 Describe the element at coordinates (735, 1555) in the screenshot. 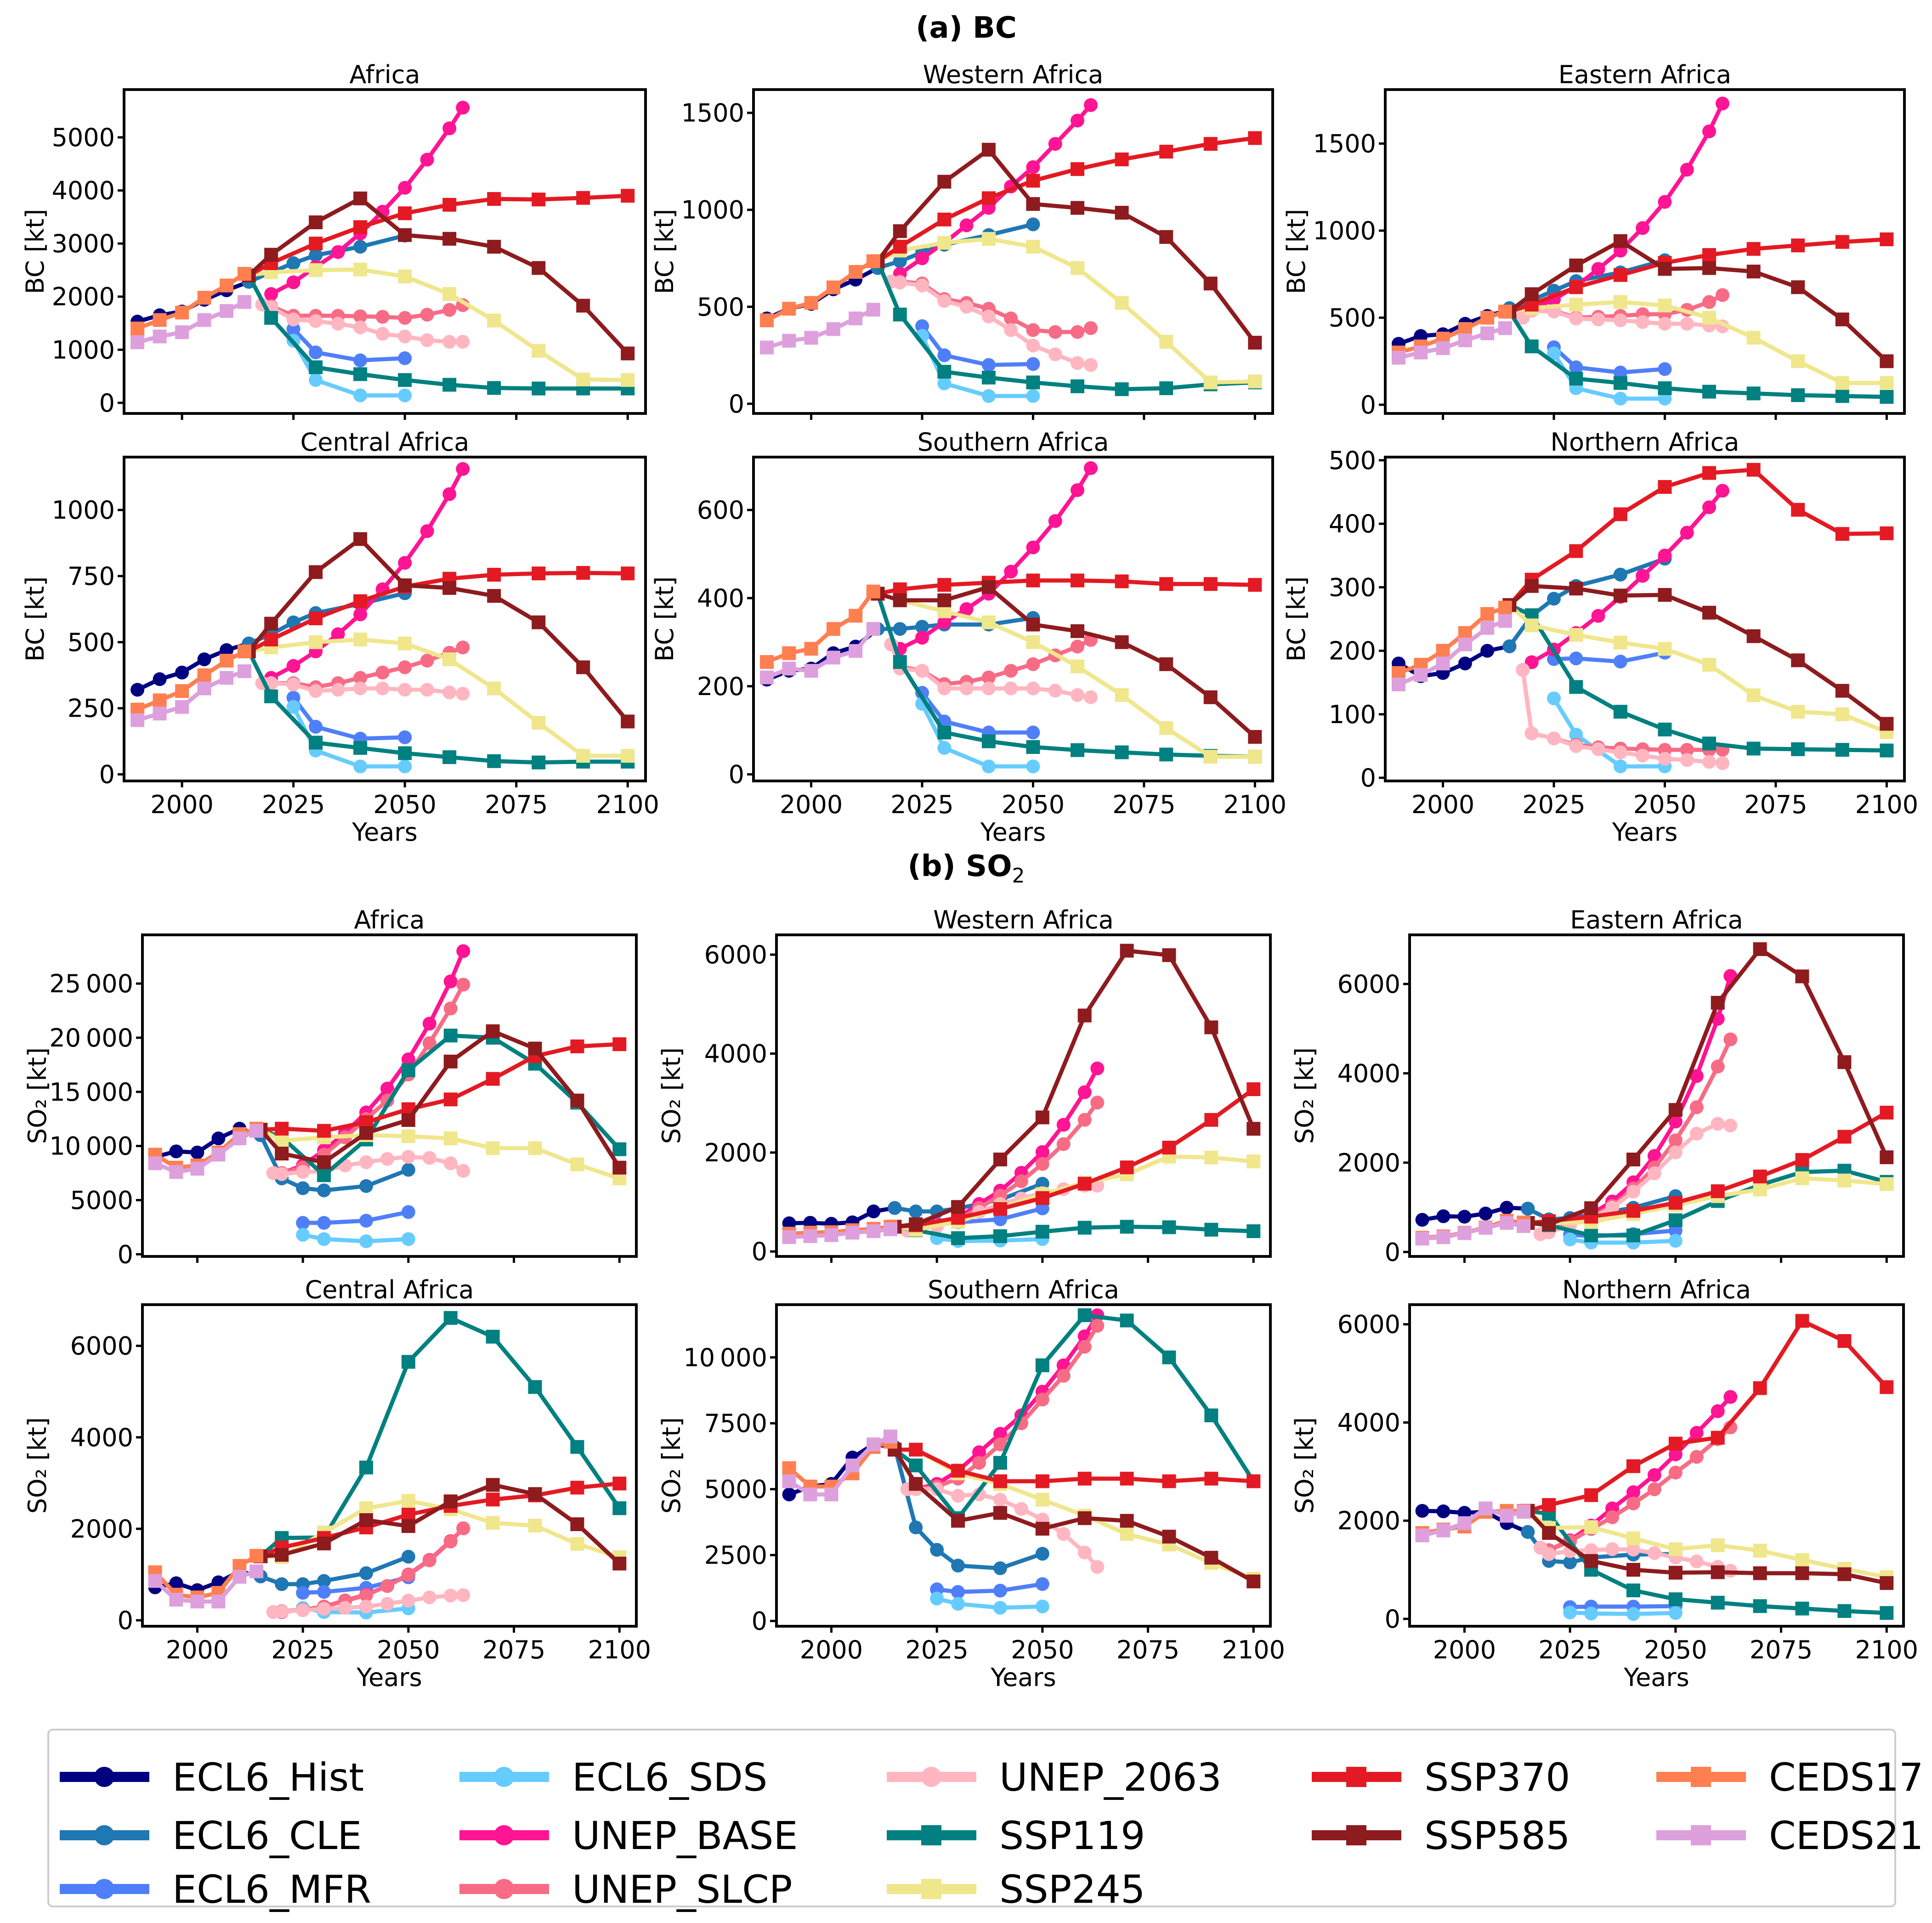

I see `y-tick-label: 2500` at that location.